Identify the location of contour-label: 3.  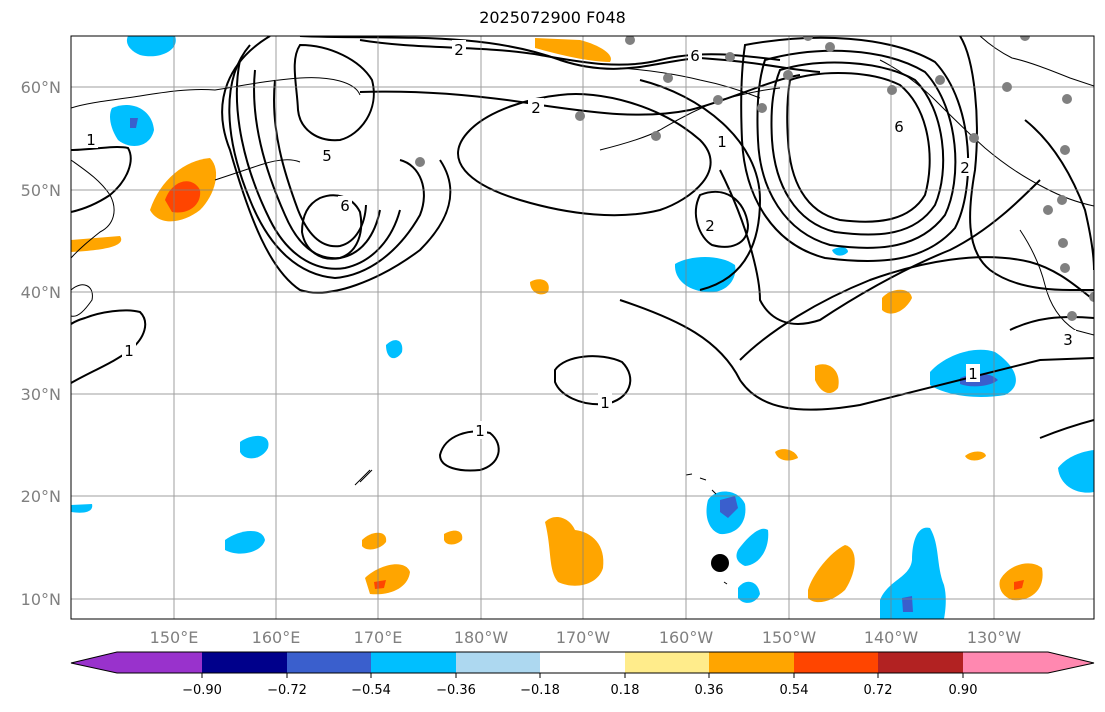
(1068, 340).